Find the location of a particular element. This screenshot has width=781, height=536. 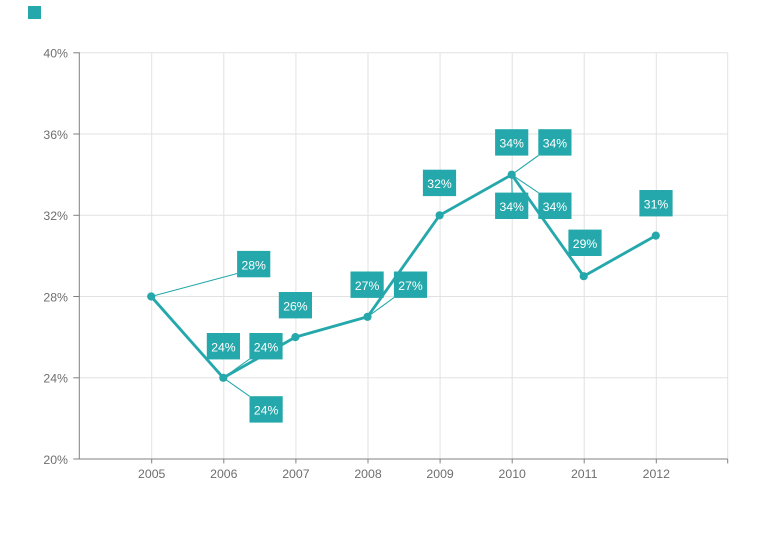

svg-text: 2008 is located at coordinates (368, 474).